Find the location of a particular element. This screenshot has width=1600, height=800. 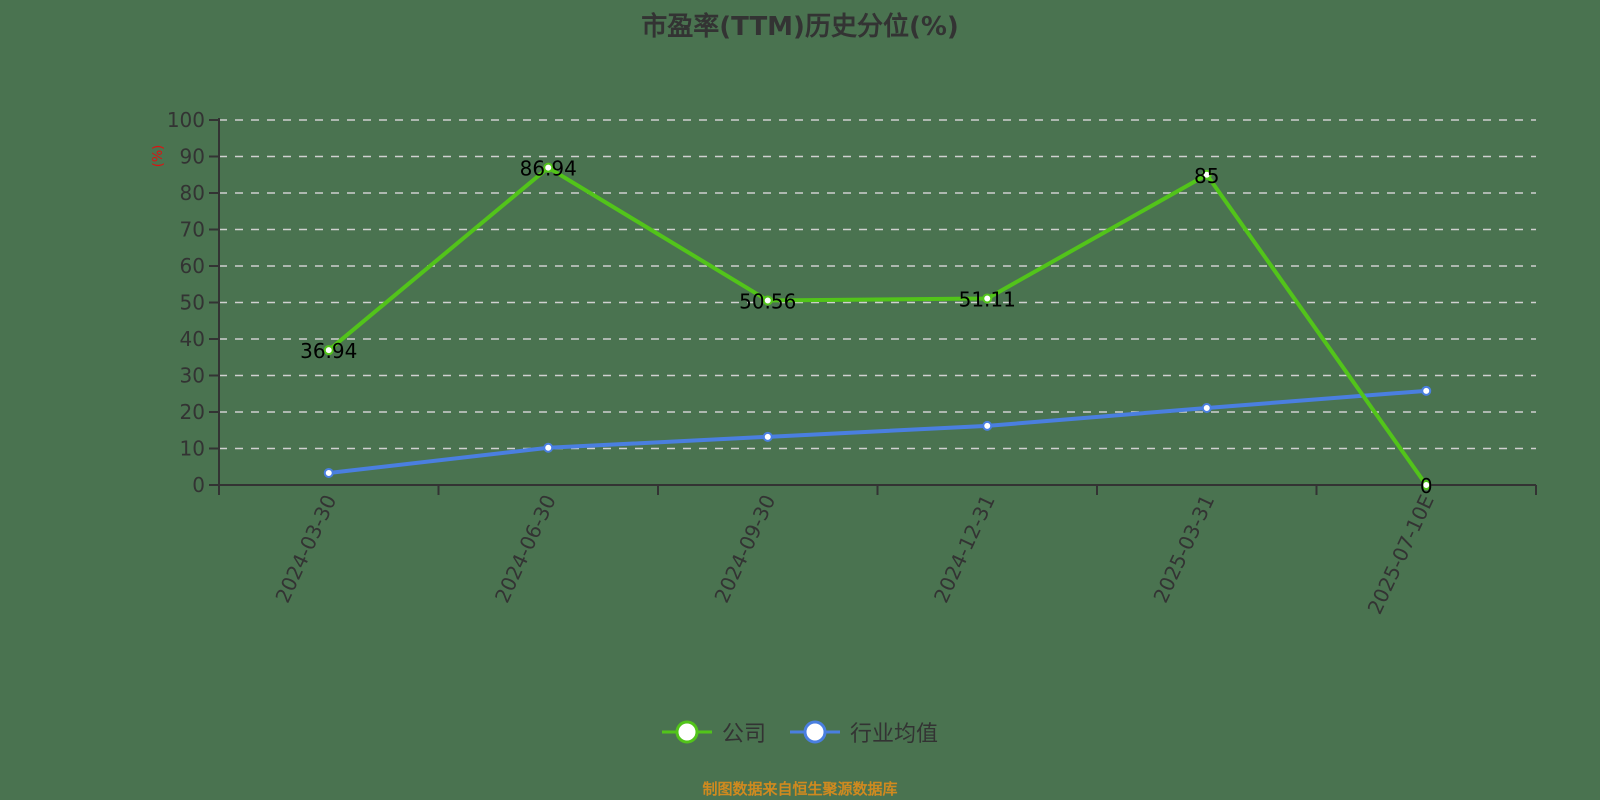

y-tick-label: 80 is located at coordinates (192, 193).